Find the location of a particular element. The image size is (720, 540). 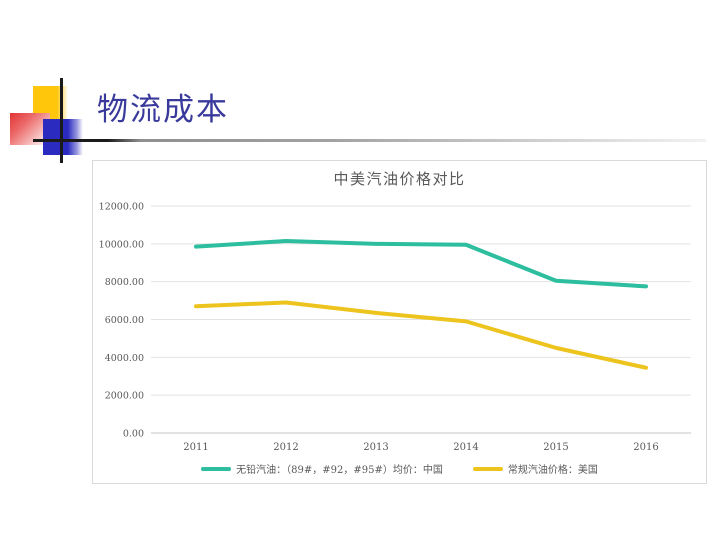

chart-legend: 无铅汽油：（89#，#92，#95#）均价：中国 常规汽油价格：美国 is located at coordinates (399, 468).